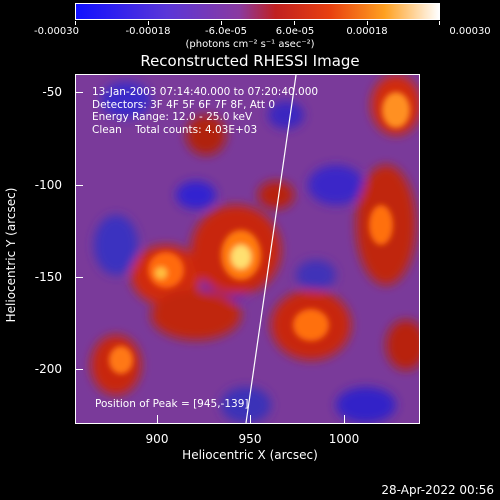 Image resolution: width=500 pixels, height=500 pixels. I want to click on x-tick-label: 950, so click(250, 439).